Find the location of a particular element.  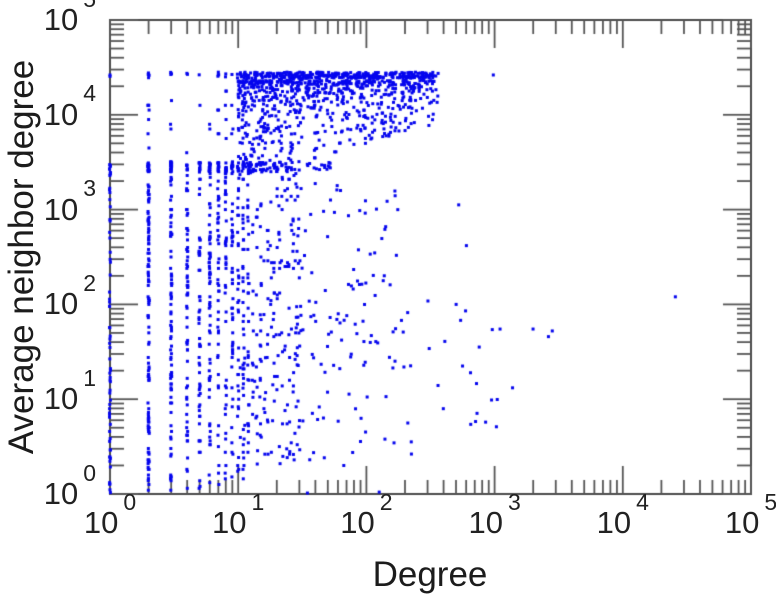

x-tick-label: 10² is located at coordinates (366, 515).